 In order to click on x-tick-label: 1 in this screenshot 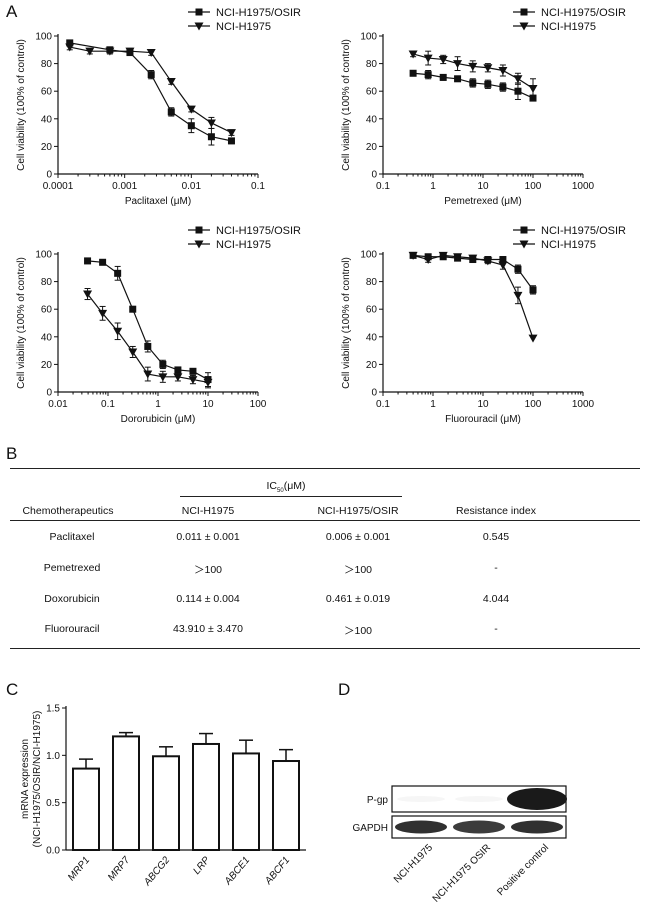, I will do `click(433, 404)`.